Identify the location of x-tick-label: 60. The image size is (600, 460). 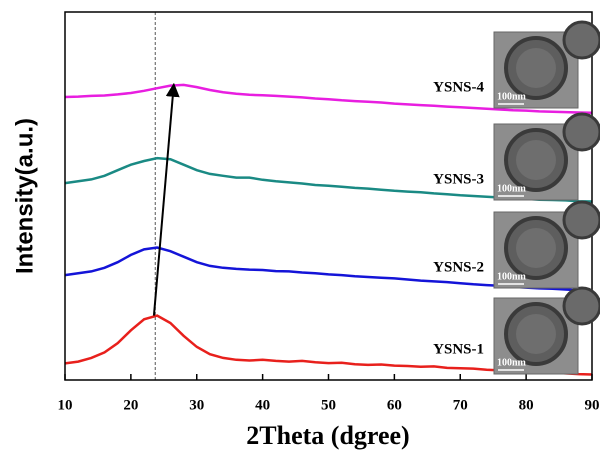
(394, 405).